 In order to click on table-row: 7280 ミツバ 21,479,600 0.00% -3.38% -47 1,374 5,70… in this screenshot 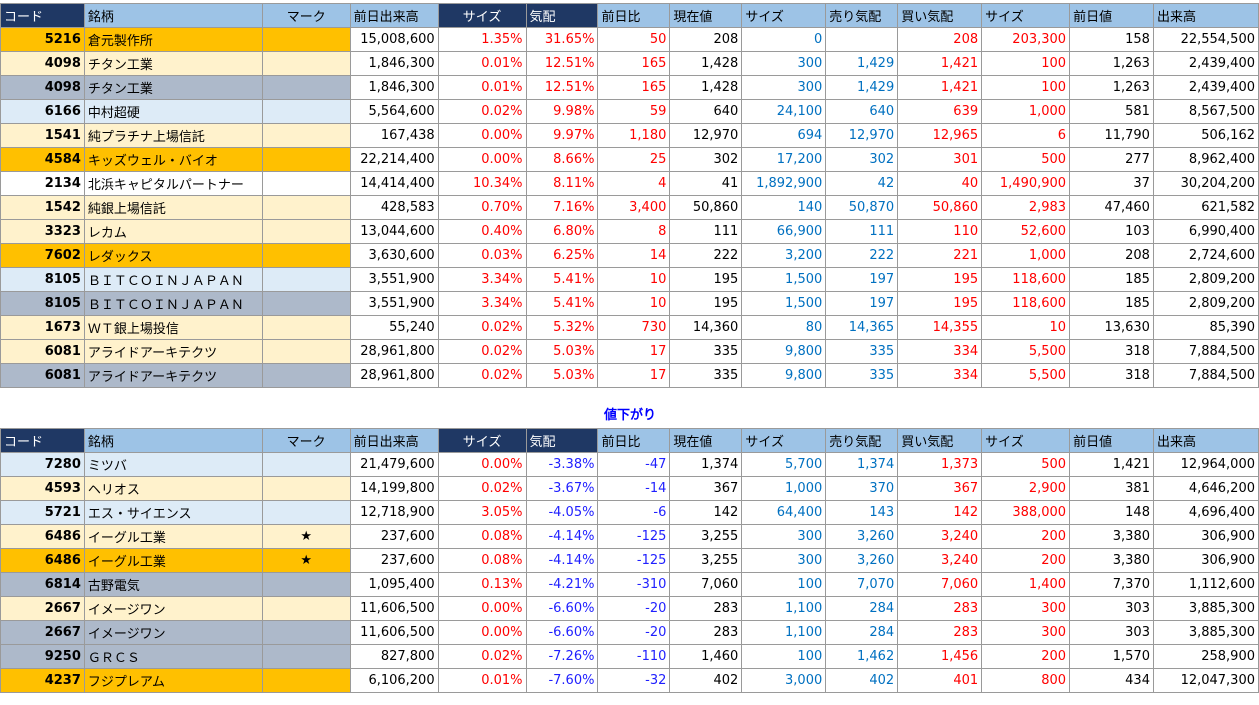, I will do `click(629, 464)`.